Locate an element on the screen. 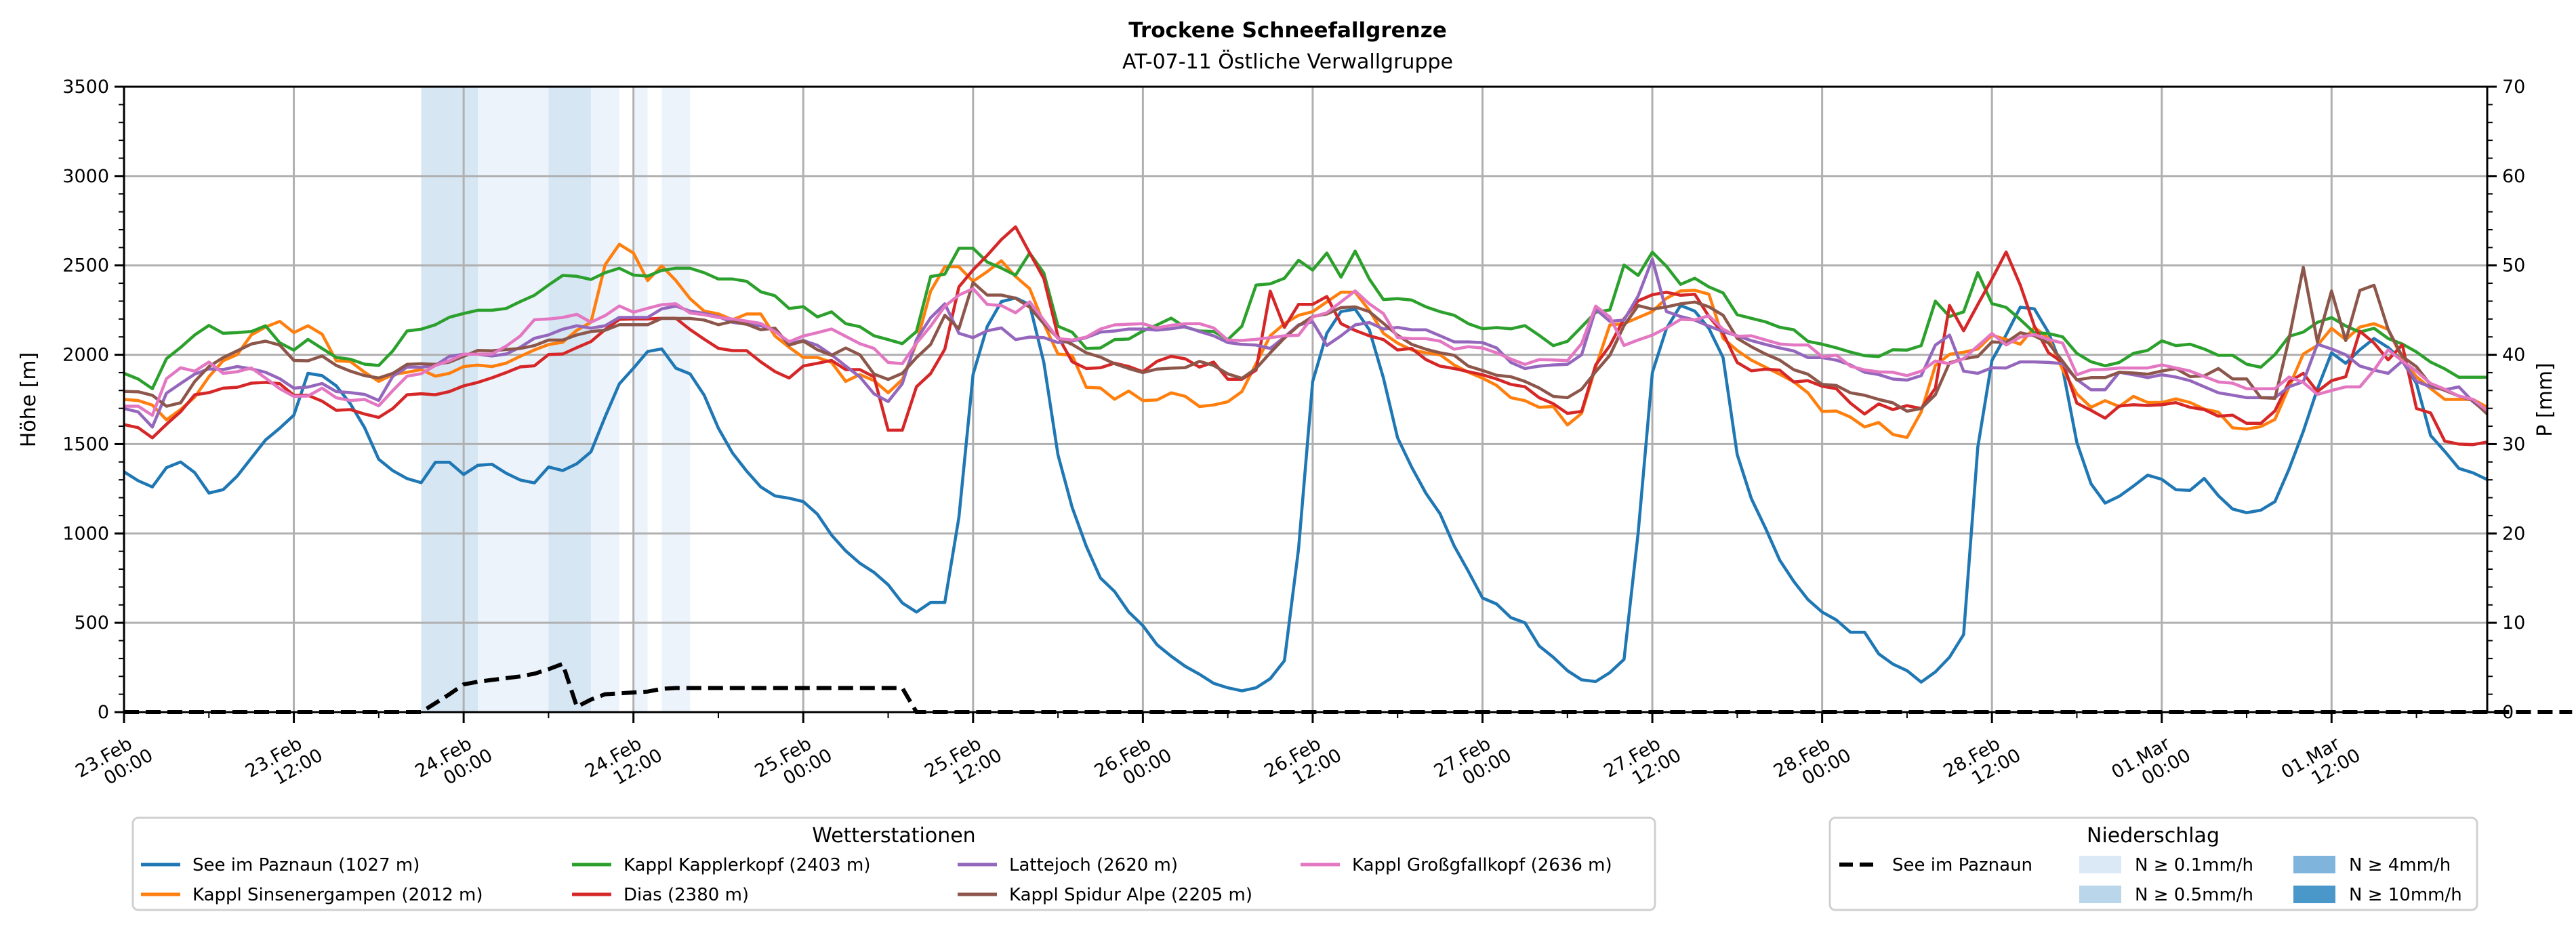  y-tick-label: 1000 is located at coordinates (86, 533).